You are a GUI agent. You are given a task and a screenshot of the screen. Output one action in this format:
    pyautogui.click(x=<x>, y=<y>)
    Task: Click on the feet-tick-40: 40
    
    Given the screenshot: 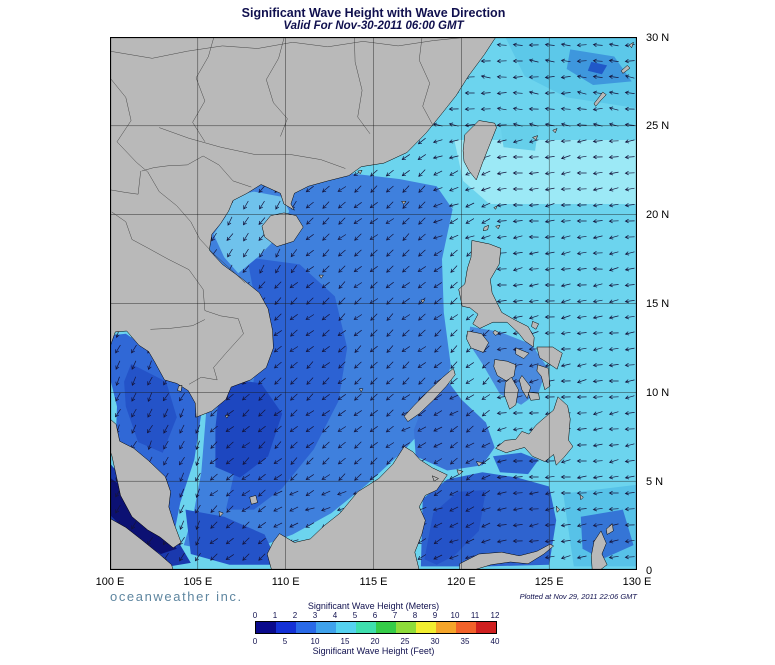 What is the action you would take?
    pyautogui.click(x=495, y=641)
    